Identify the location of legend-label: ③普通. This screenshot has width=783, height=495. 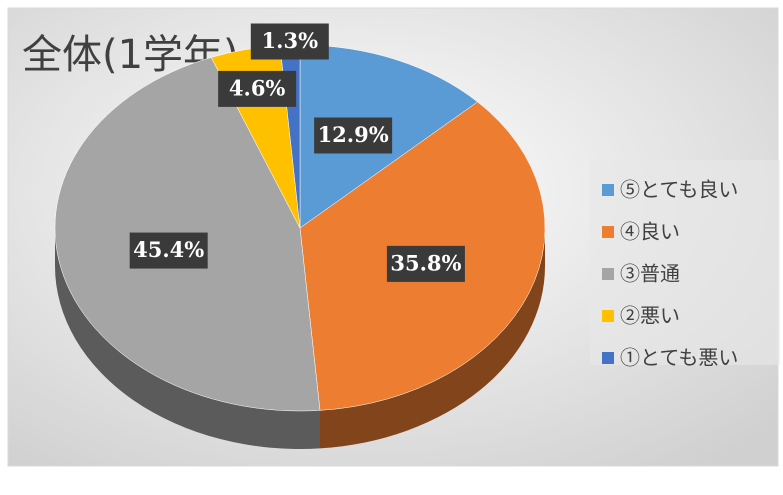
(650, 274).